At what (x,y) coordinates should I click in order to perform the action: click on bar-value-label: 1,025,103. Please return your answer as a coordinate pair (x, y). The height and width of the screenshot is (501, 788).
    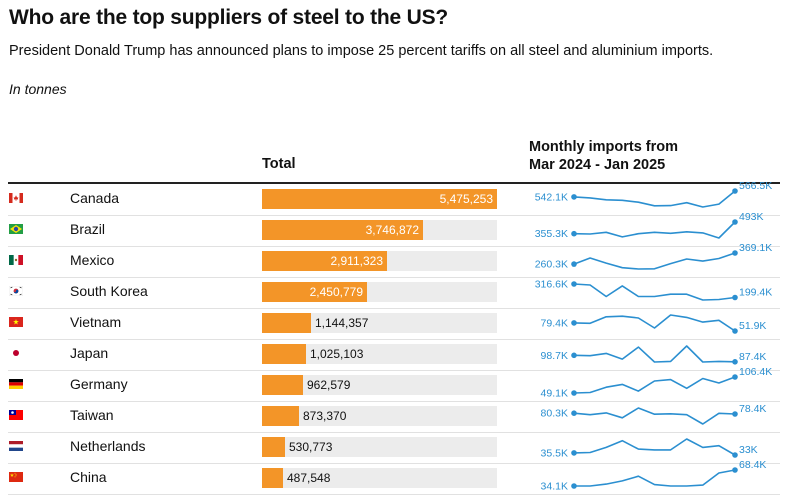
    Looking at the image, I should click on (337, 354).